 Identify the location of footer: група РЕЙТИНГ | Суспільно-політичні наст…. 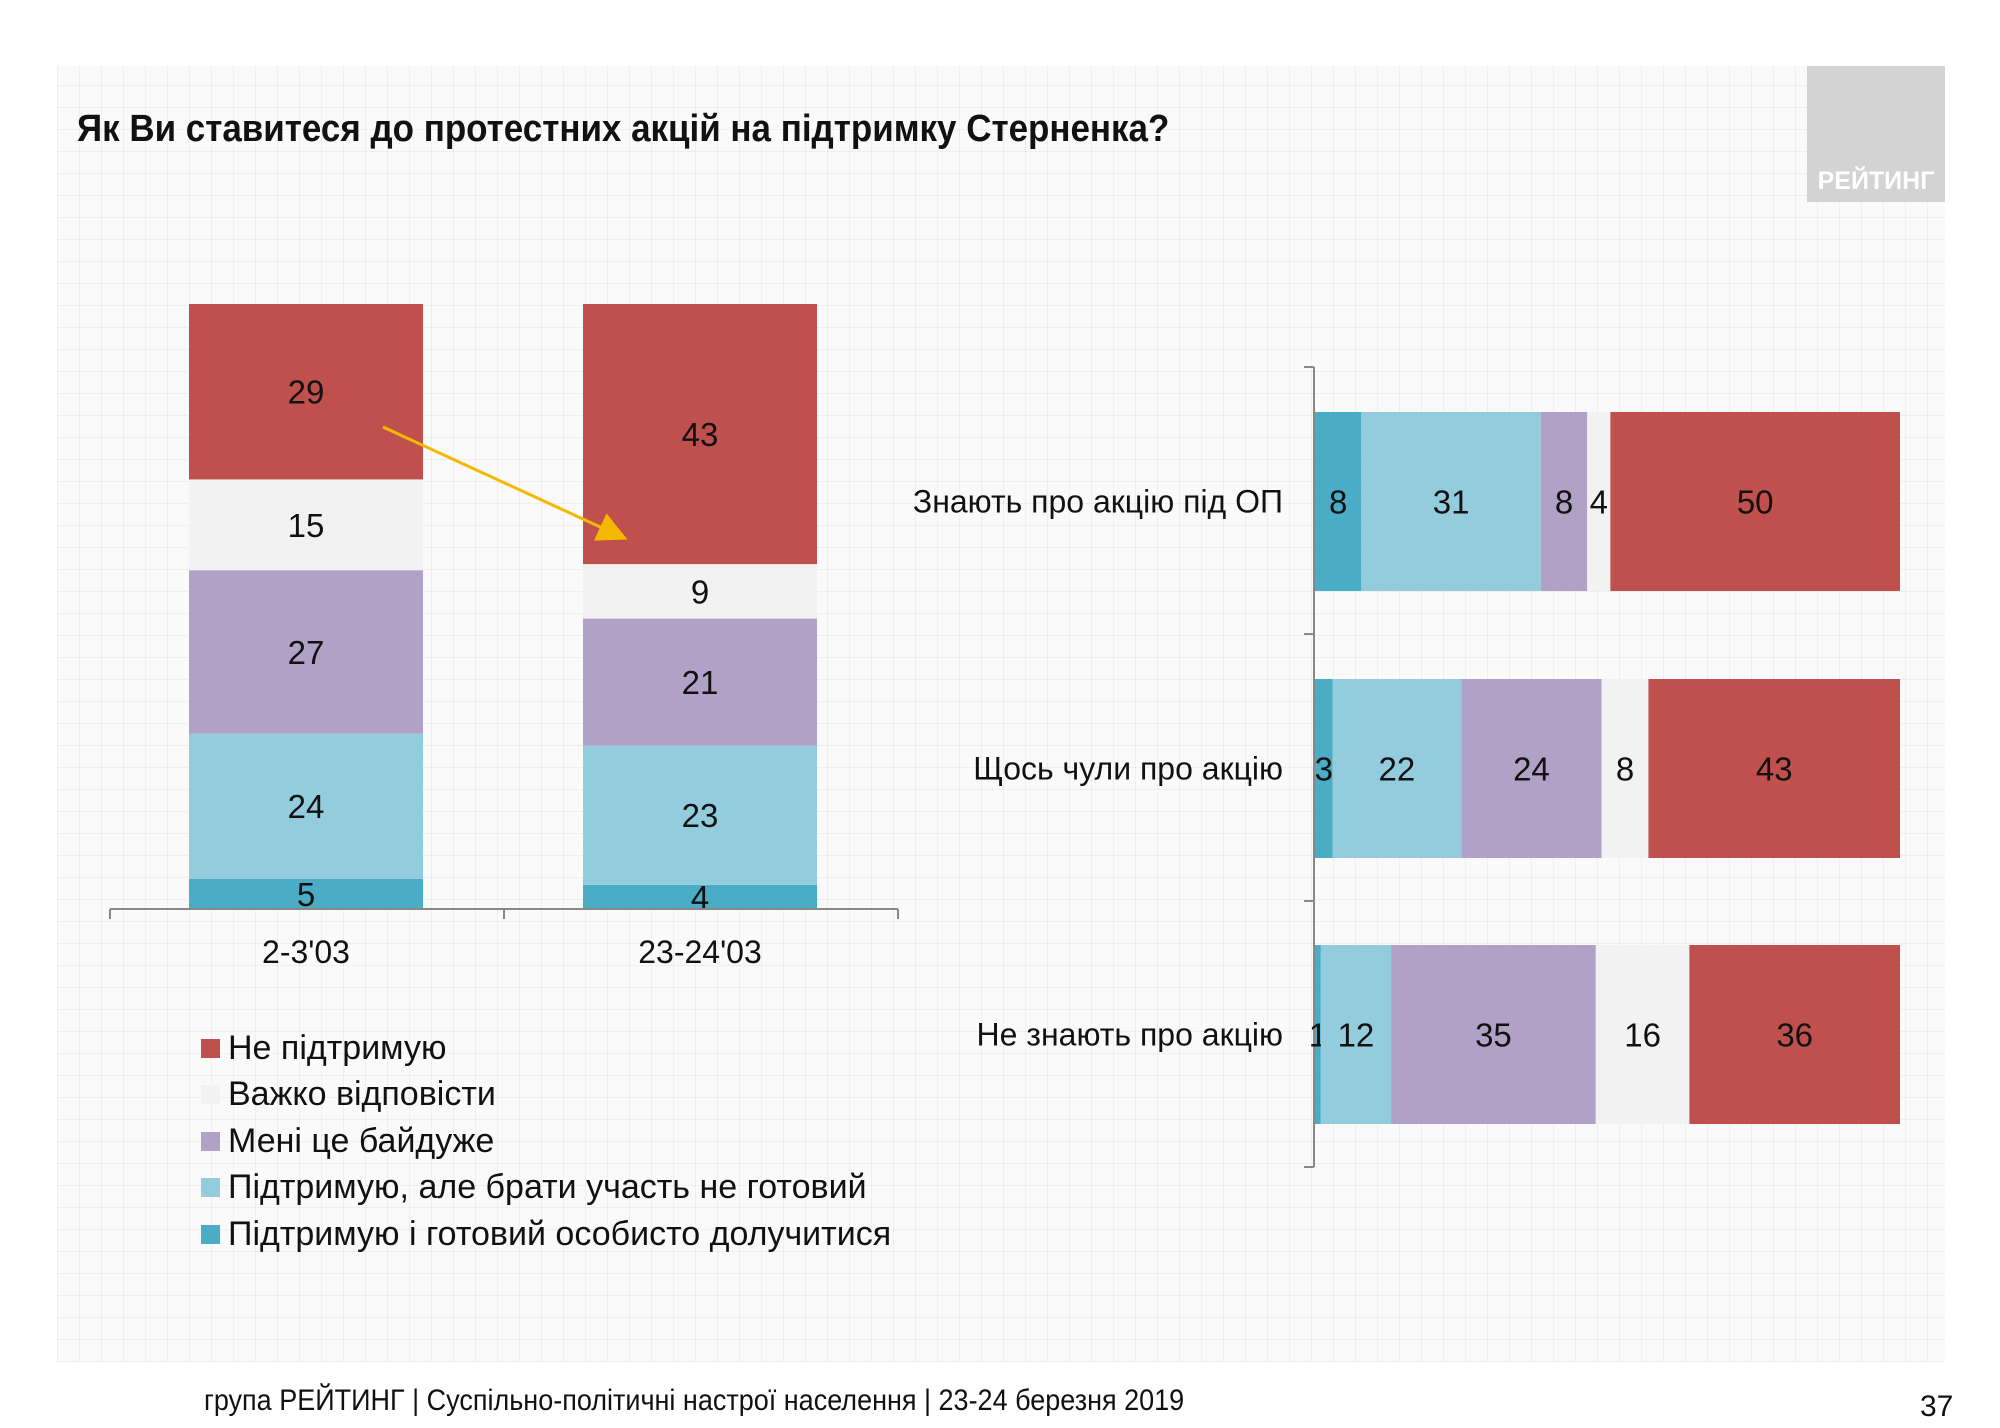
(694, 1400).